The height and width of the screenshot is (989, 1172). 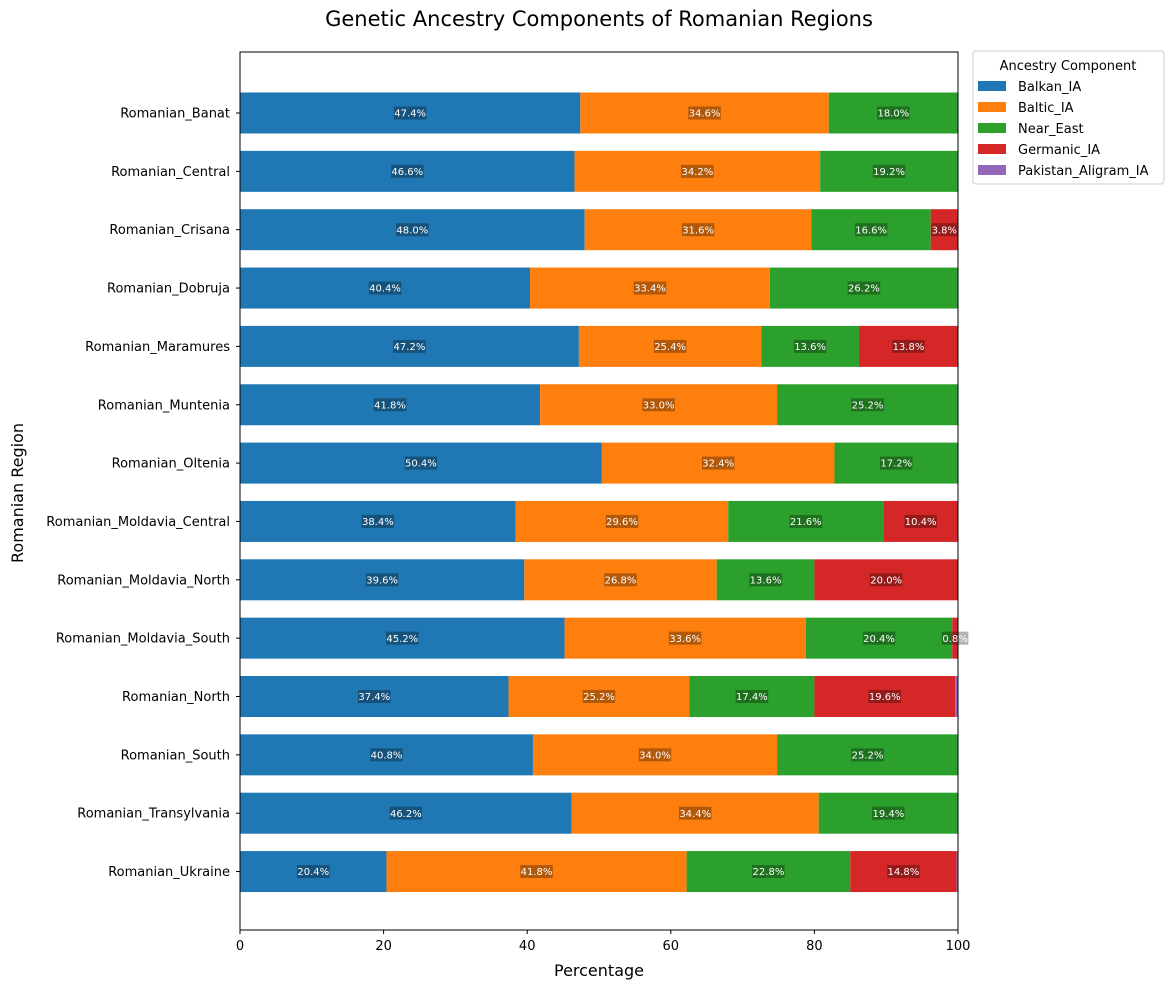 What do you see at coordinates (893, 114) in the screenshot?
I see `bar-value-label: 18.0%` at bounding box center [893, 114].